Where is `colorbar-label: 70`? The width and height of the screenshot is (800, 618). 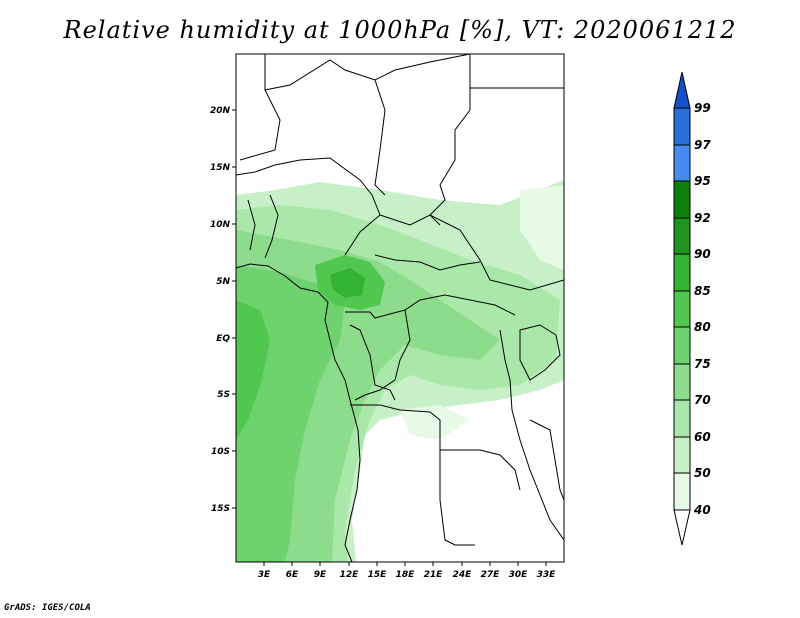 colorbar-label: 70 is located at coordinates (702, 400).